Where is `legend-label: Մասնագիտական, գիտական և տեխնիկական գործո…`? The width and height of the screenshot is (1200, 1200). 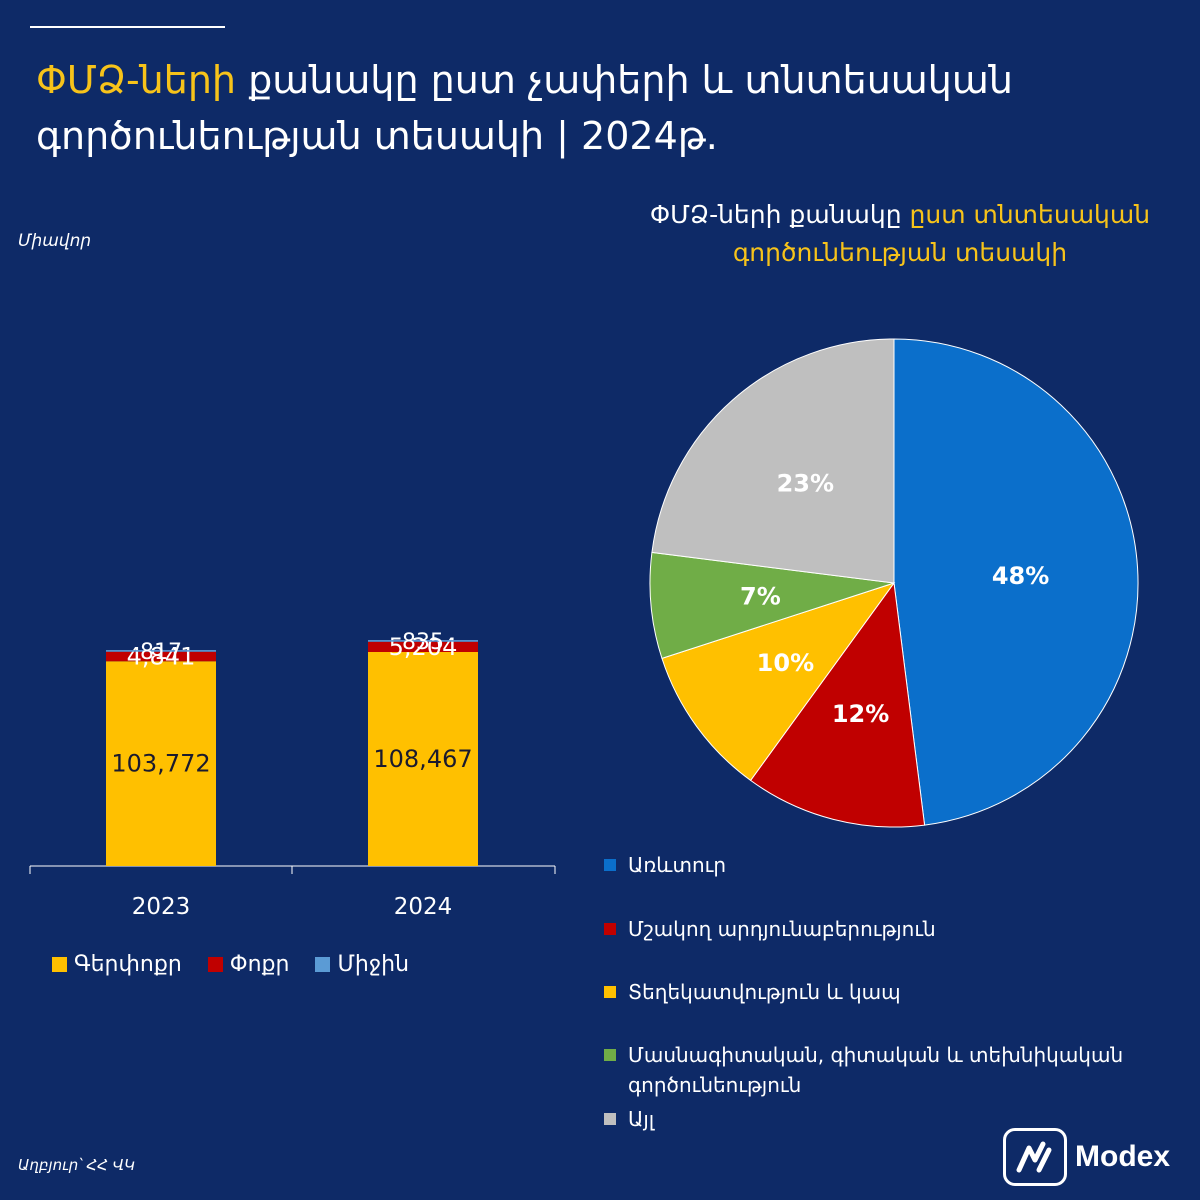 legend-label: Մասնագիտական, գիտական և տեխնիկական գործո… is located at coordinates (876, 1070).